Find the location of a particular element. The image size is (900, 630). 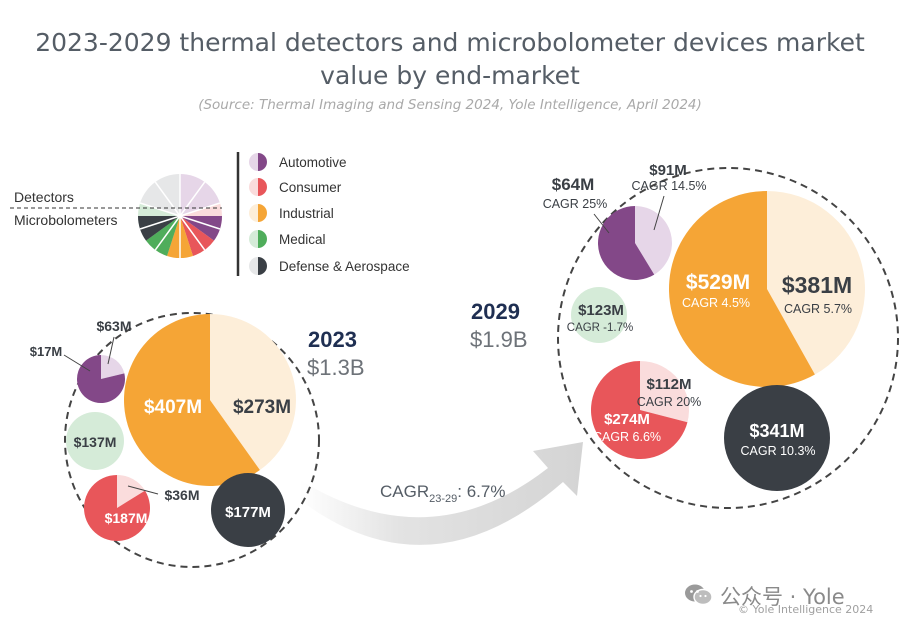

automotive-2023-detectors-slice is located at coordinates (113, 367).